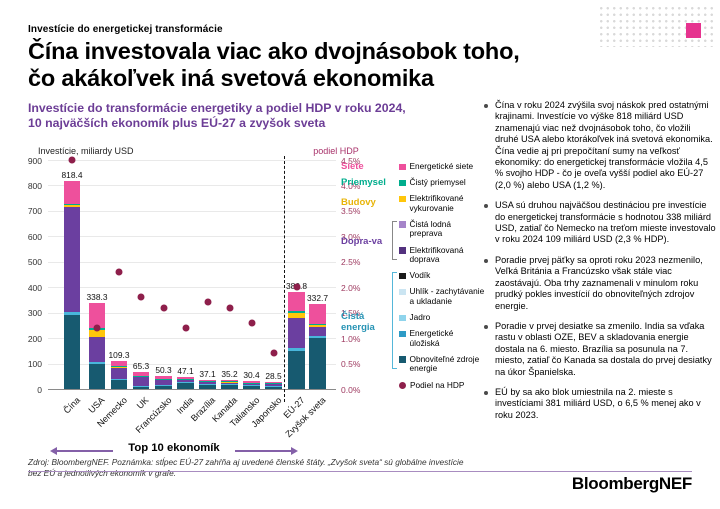 The image size is (720, 509). What do you see at coordinates (431, 338) in the screenshot?
I see `legend-item-label: Energetické úložiská` at bounding box center [431, 338].